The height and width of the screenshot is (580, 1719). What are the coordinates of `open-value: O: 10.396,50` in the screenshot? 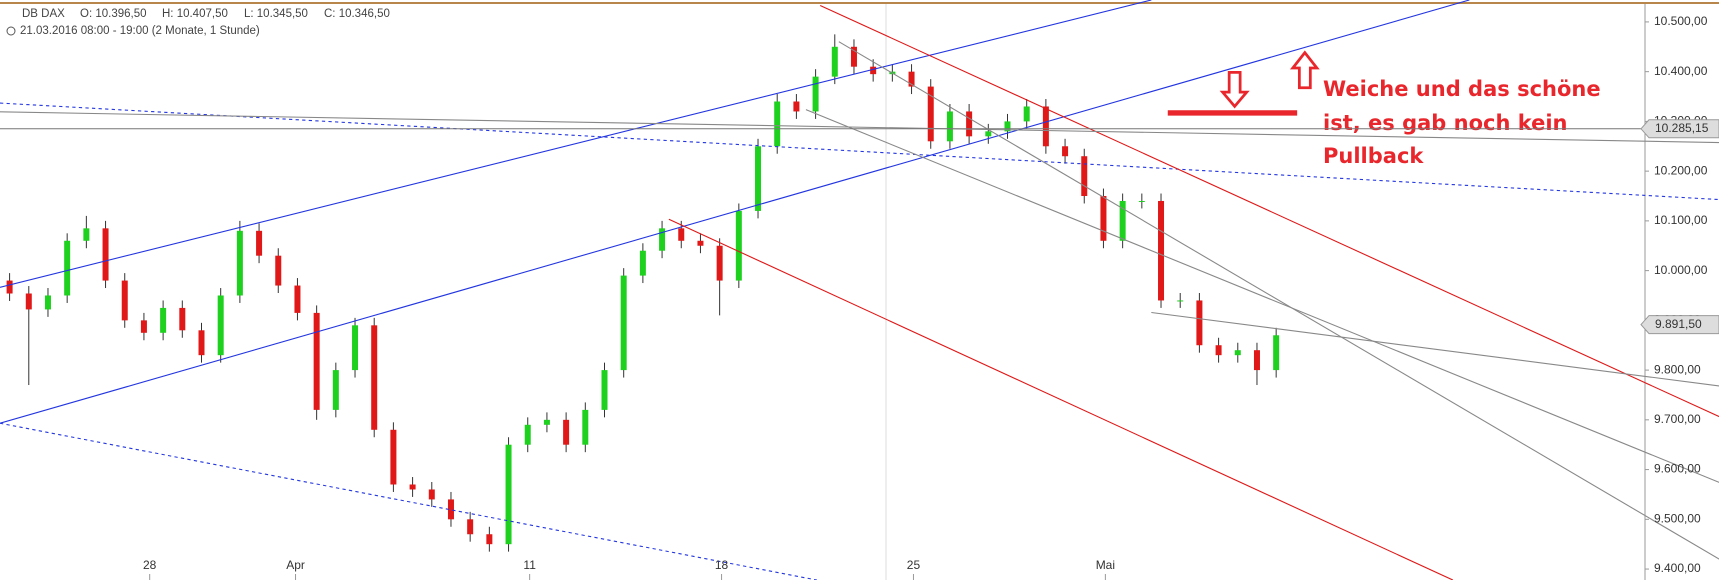 It's located at (113, 14).